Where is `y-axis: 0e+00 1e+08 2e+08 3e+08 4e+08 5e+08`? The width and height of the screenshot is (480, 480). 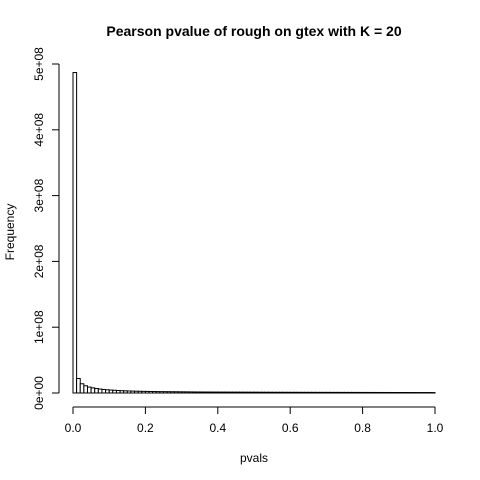 y-axis: 0e+00 1e+08 2e+08 3e+08 4e+08 5e+08 is located at coordinates (46, 228).